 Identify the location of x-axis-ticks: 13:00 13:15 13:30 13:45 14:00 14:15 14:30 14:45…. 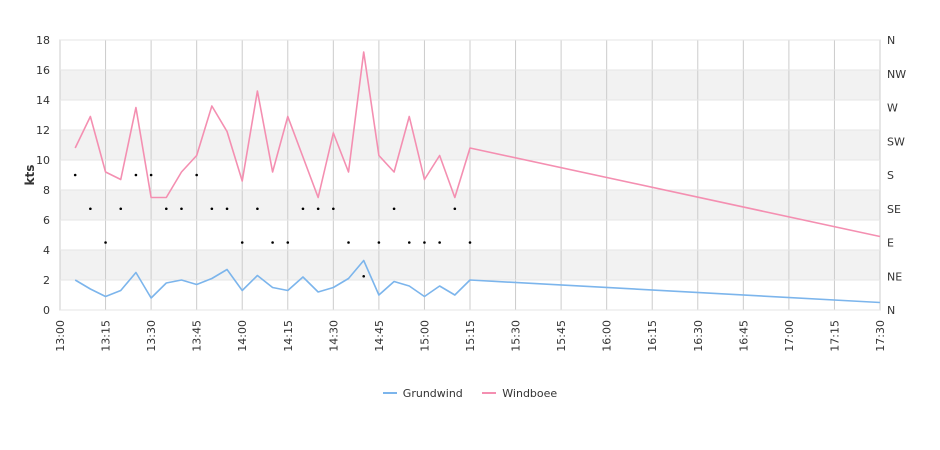
(470, 336).